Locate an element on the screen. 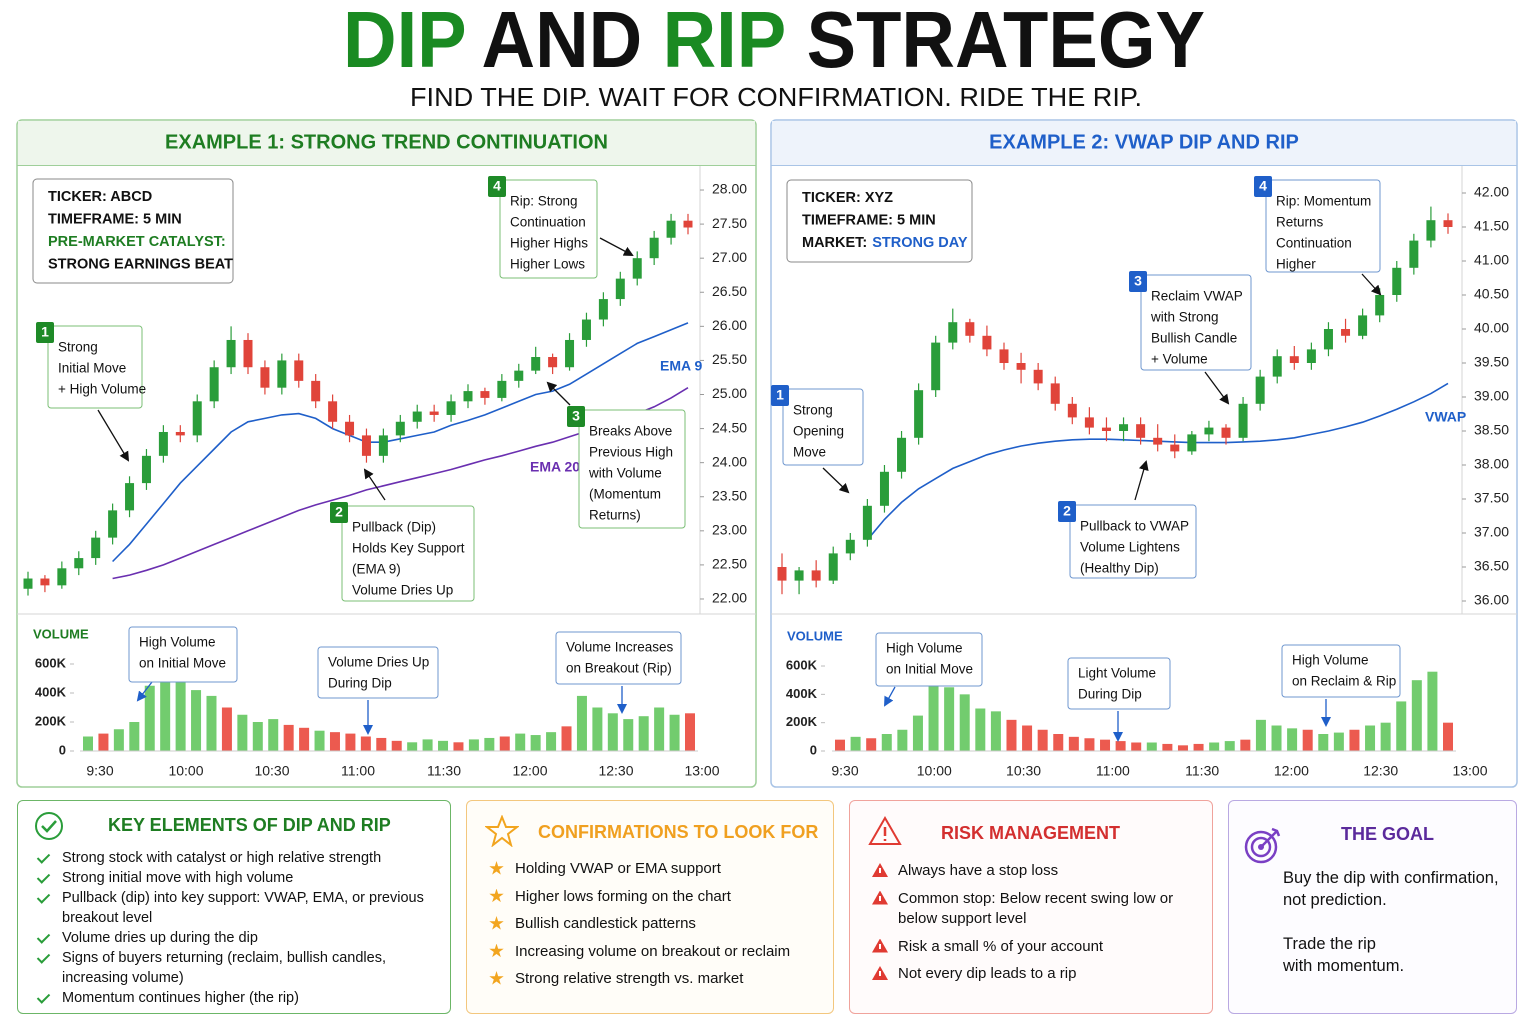  list-item: Risk a small % of your account is located at coordinates (1035, 947).